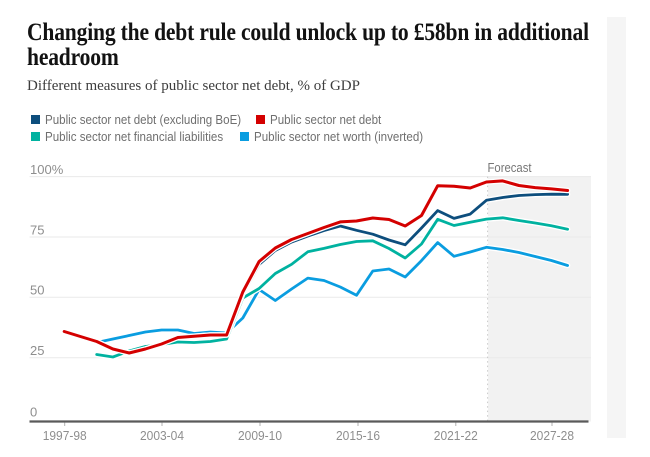 The image size is (650, 457). What do you see at coordinates (358, 435) in the screenshot?
I see `svg-text: 2015-16` at bounding box center [358, 435].